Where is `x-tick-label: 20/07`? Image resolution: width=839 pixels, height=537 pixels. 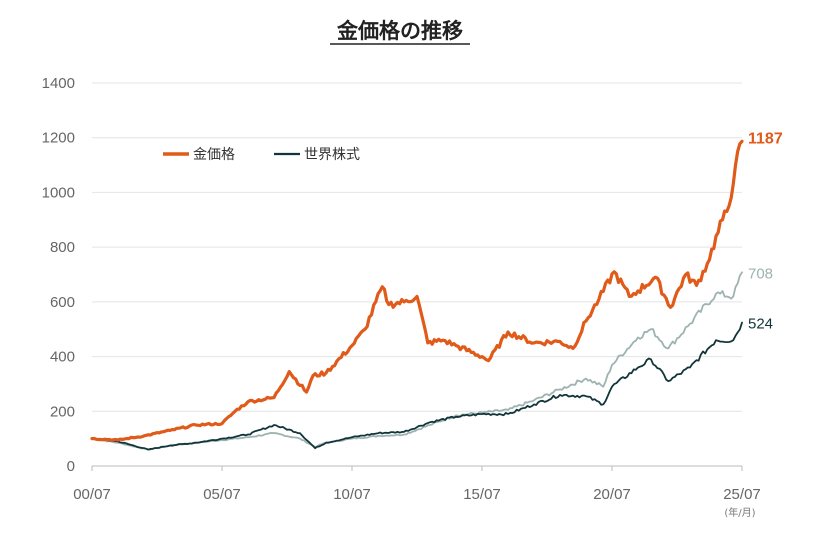
x-tick-label: 20/07 is located at coordinates (612, 494).